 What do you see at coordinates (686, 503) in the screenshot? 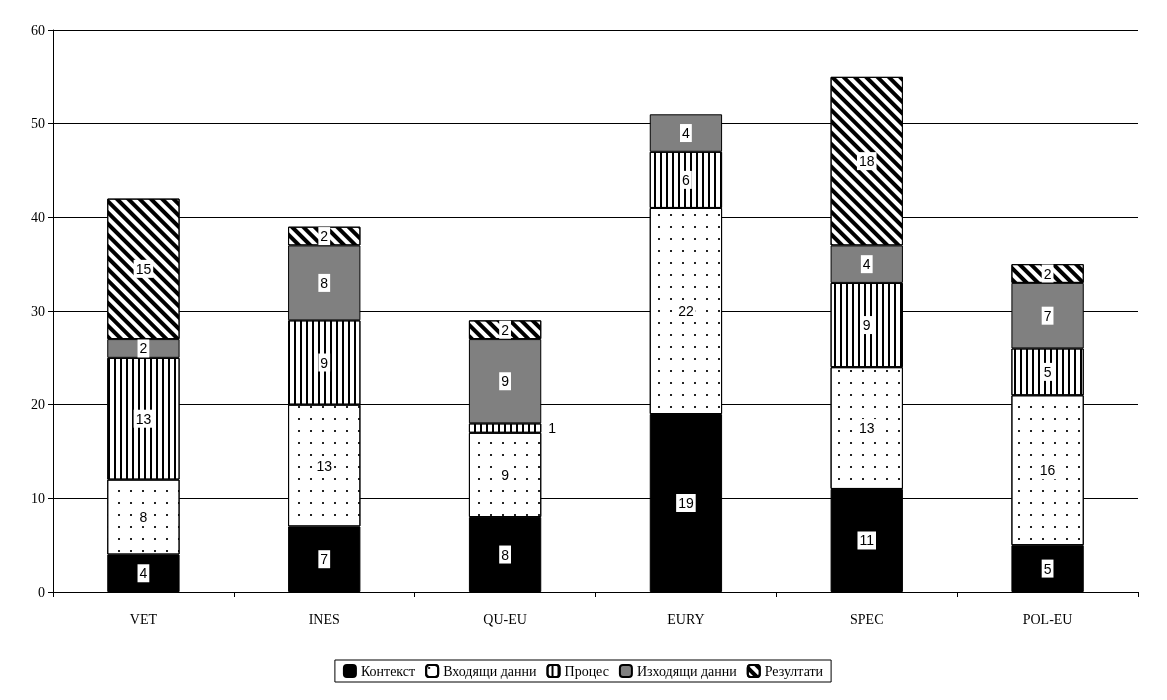
I see `data-label: 19` at bounding box center [686, 503].